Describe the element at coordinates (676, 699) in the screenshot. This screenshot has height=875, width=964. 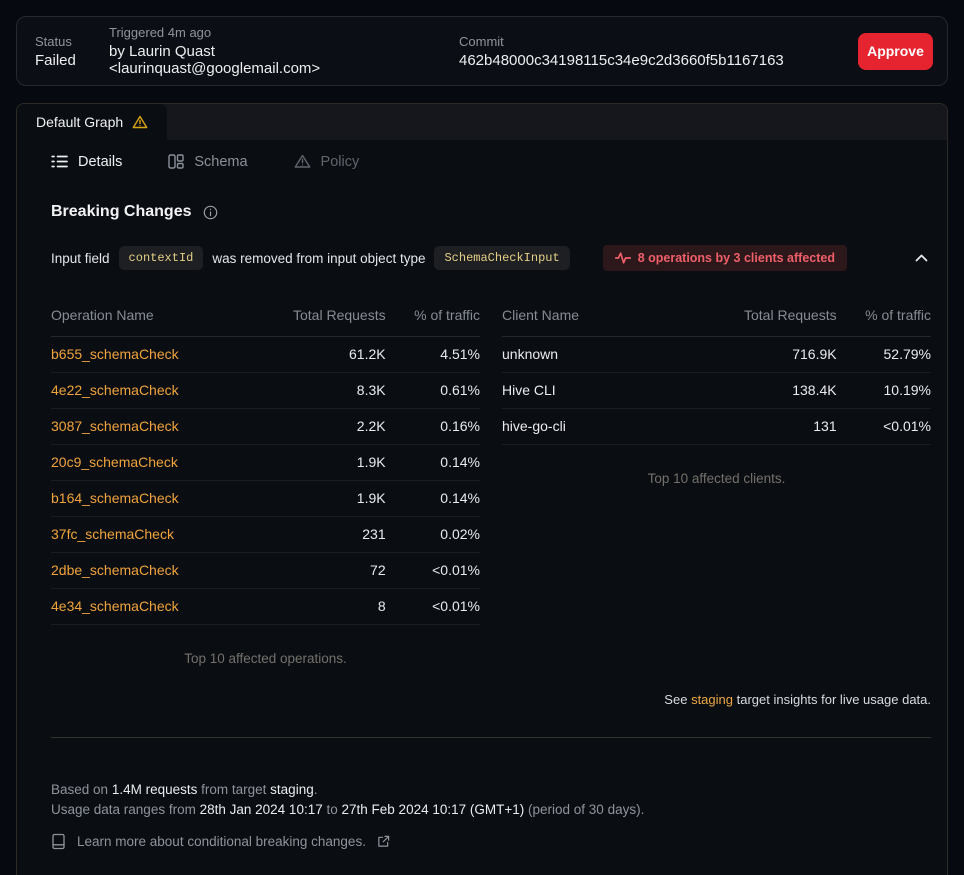
I see `insights-note-pre: See` at that location.